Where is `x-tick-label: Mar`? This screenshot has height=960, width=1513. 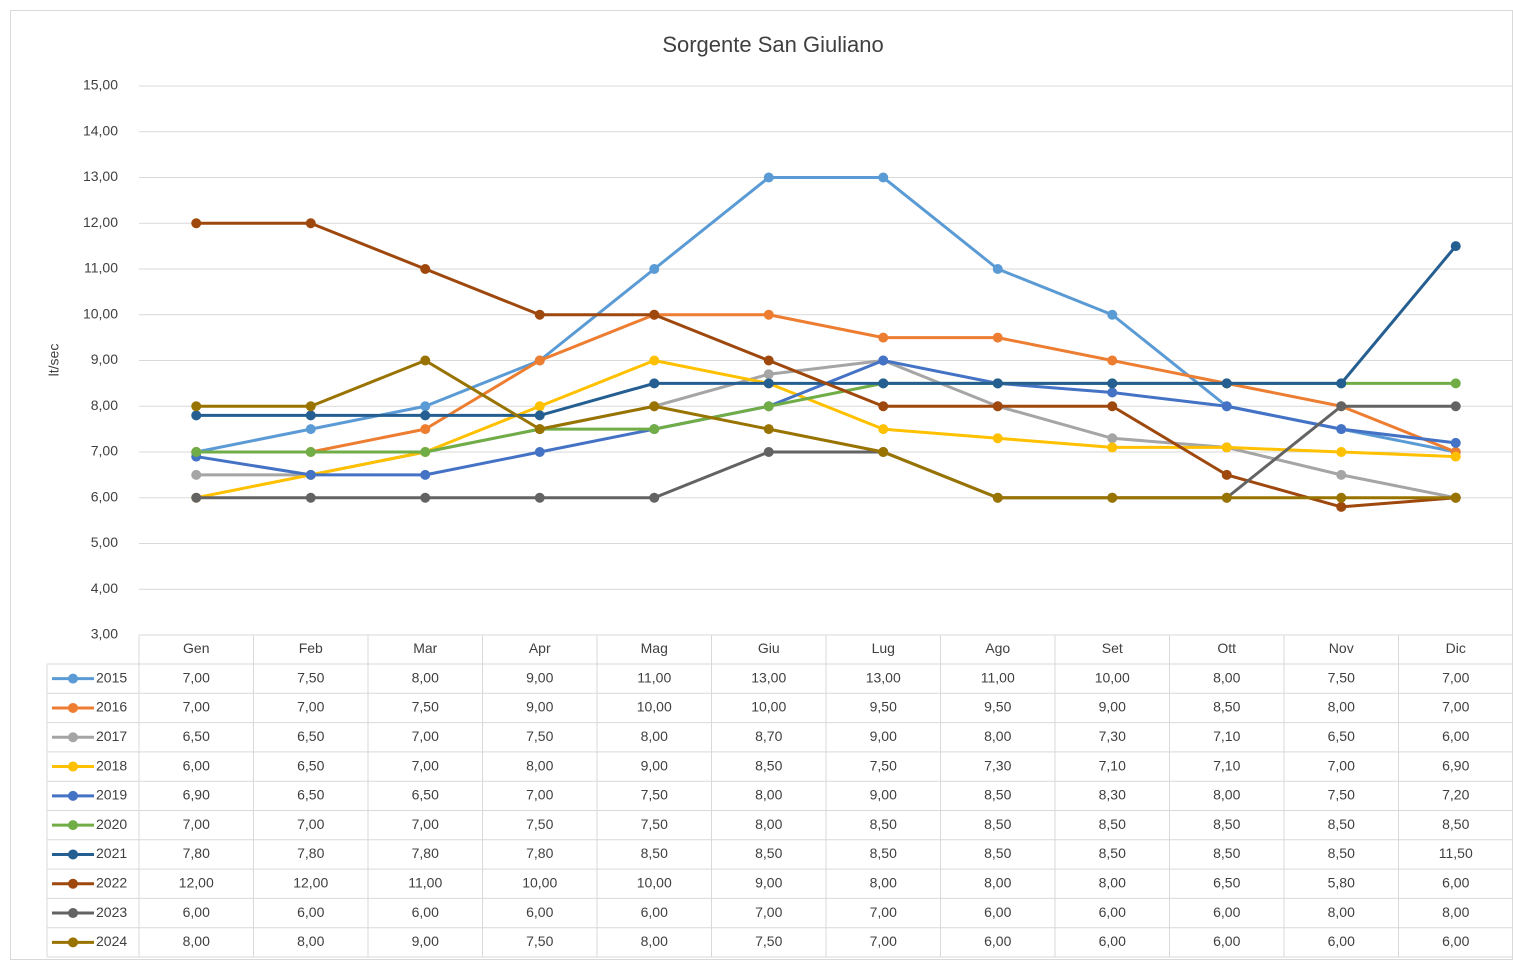 x-tick-label: Mar is located at coordinates (425, 648).